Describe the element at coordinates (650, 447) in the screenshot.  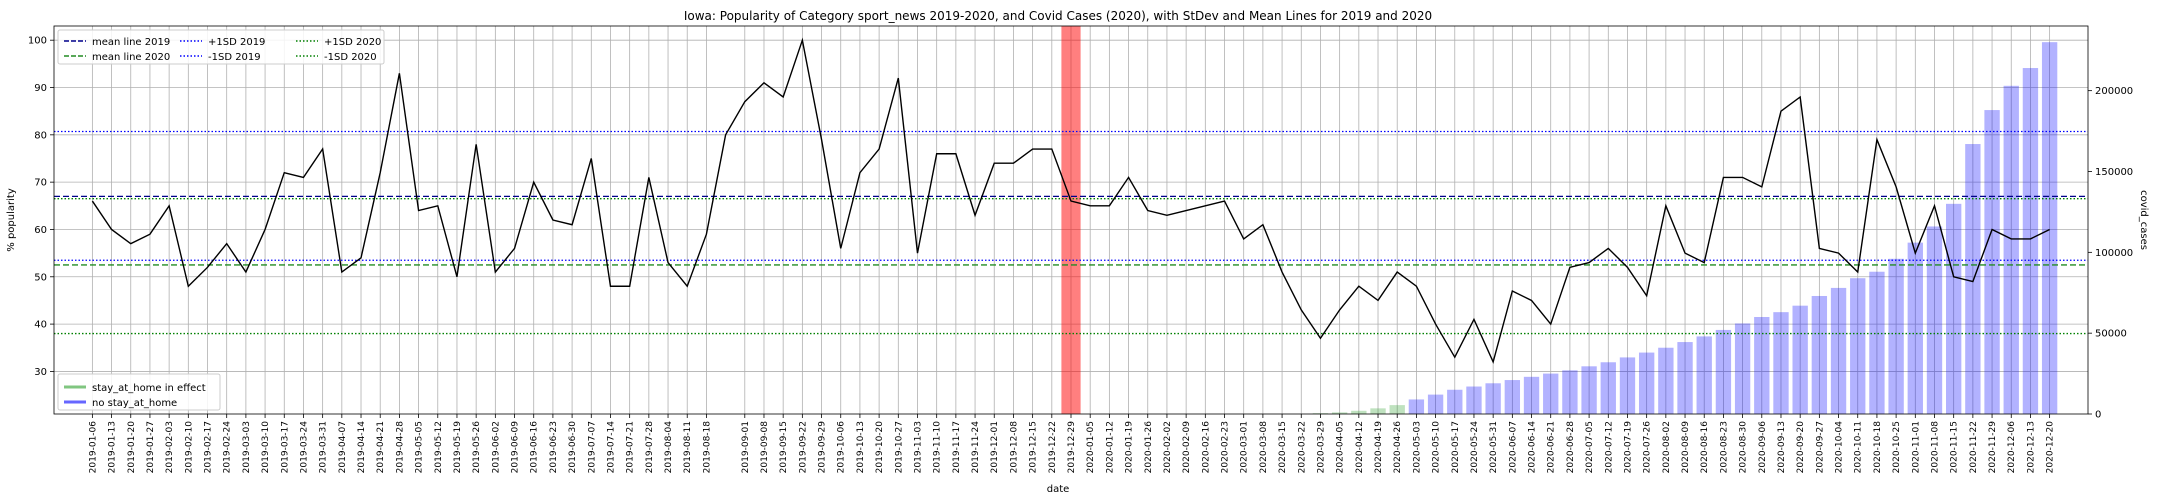
I see `x-tick-label: 2019-07-28` at that location.